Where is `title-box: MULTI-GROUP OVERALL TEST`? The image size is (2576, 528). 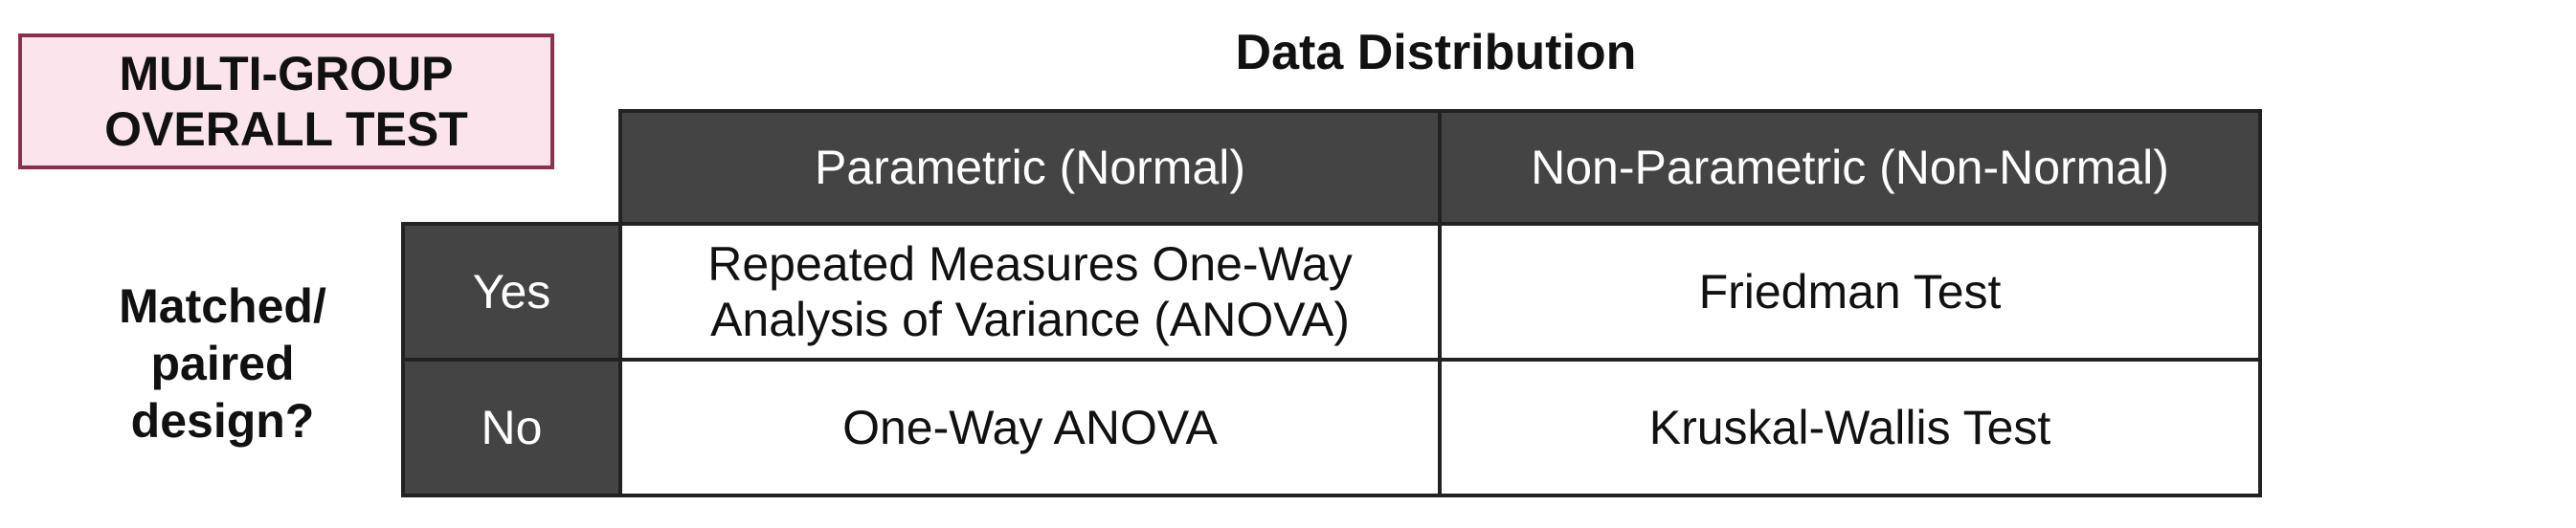 title-box: MULTI-GROUP OVERALL TEST is located at coordinates (286, 101).